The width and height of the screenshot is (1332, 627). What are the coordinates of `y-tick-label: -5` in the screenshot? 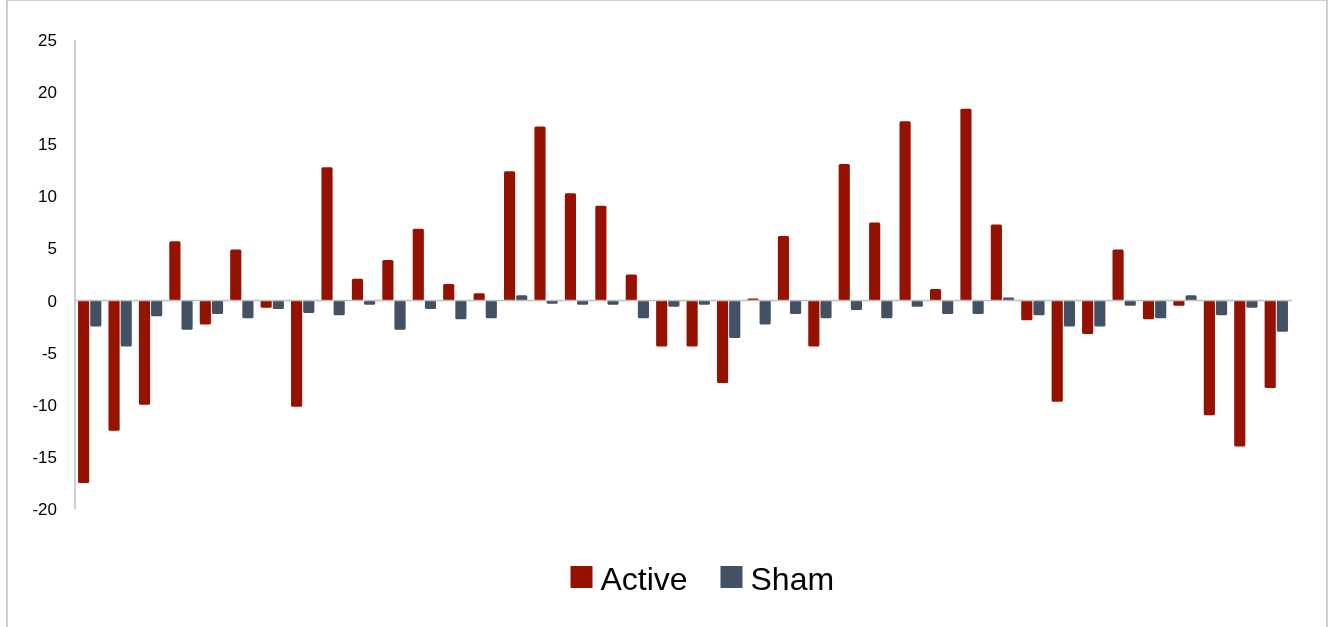 It's located at (49, 353).